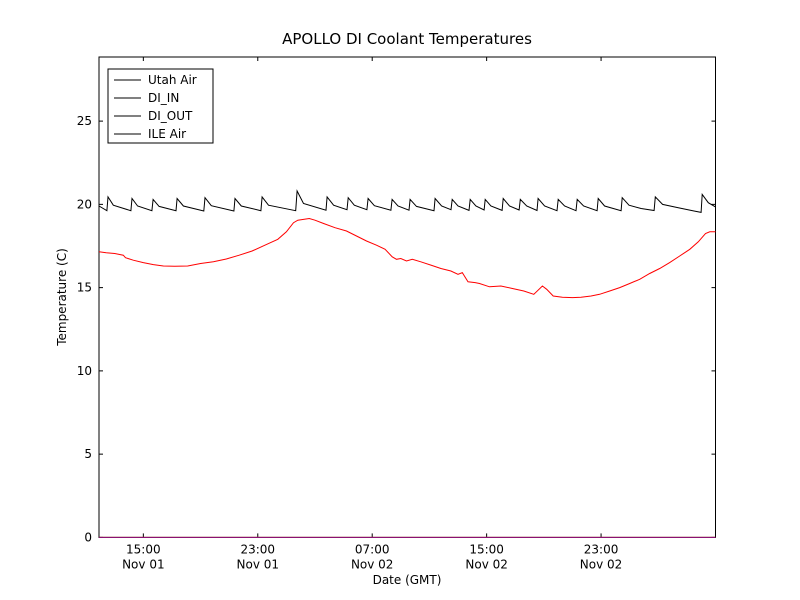  I want to click on x-axis-label: Date (GMT), so click(407, 580).